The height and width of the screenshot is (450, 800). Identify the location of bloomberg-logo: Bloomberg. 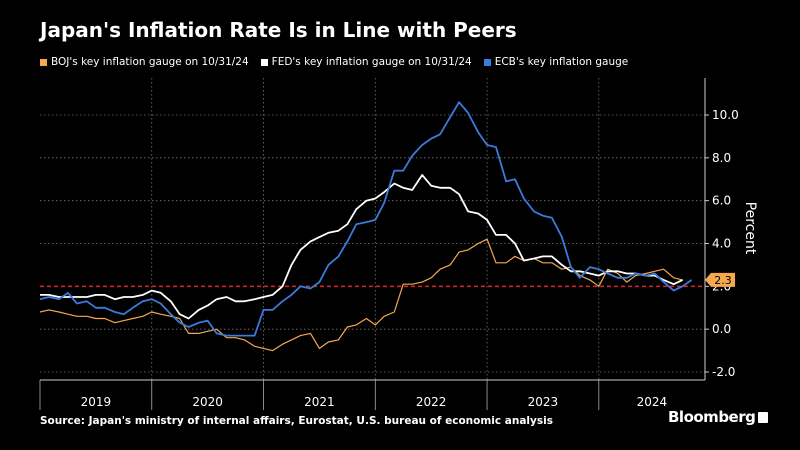
(718, 417).